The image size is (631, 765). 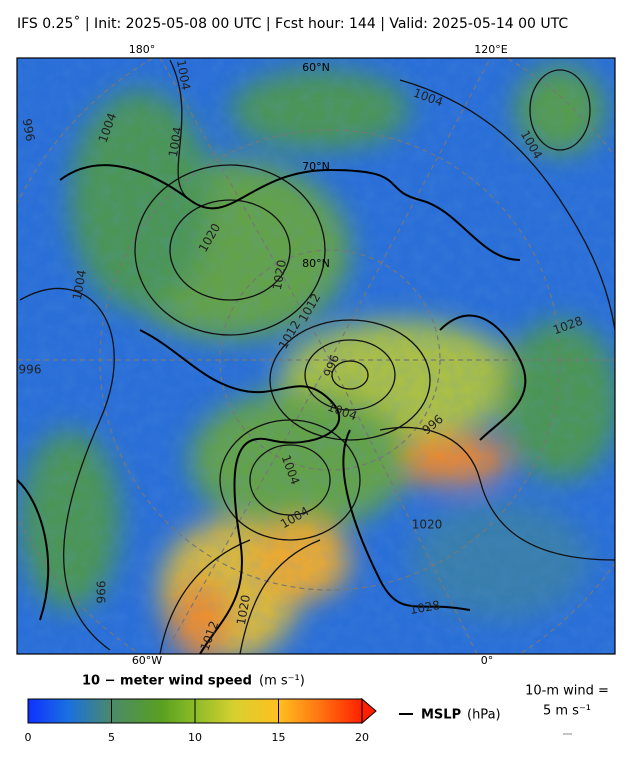 What do you see at coordinates (111, 737) in the screenshot?
I see `colorbar-tick-label: 5` at bounding box center [111, 737].